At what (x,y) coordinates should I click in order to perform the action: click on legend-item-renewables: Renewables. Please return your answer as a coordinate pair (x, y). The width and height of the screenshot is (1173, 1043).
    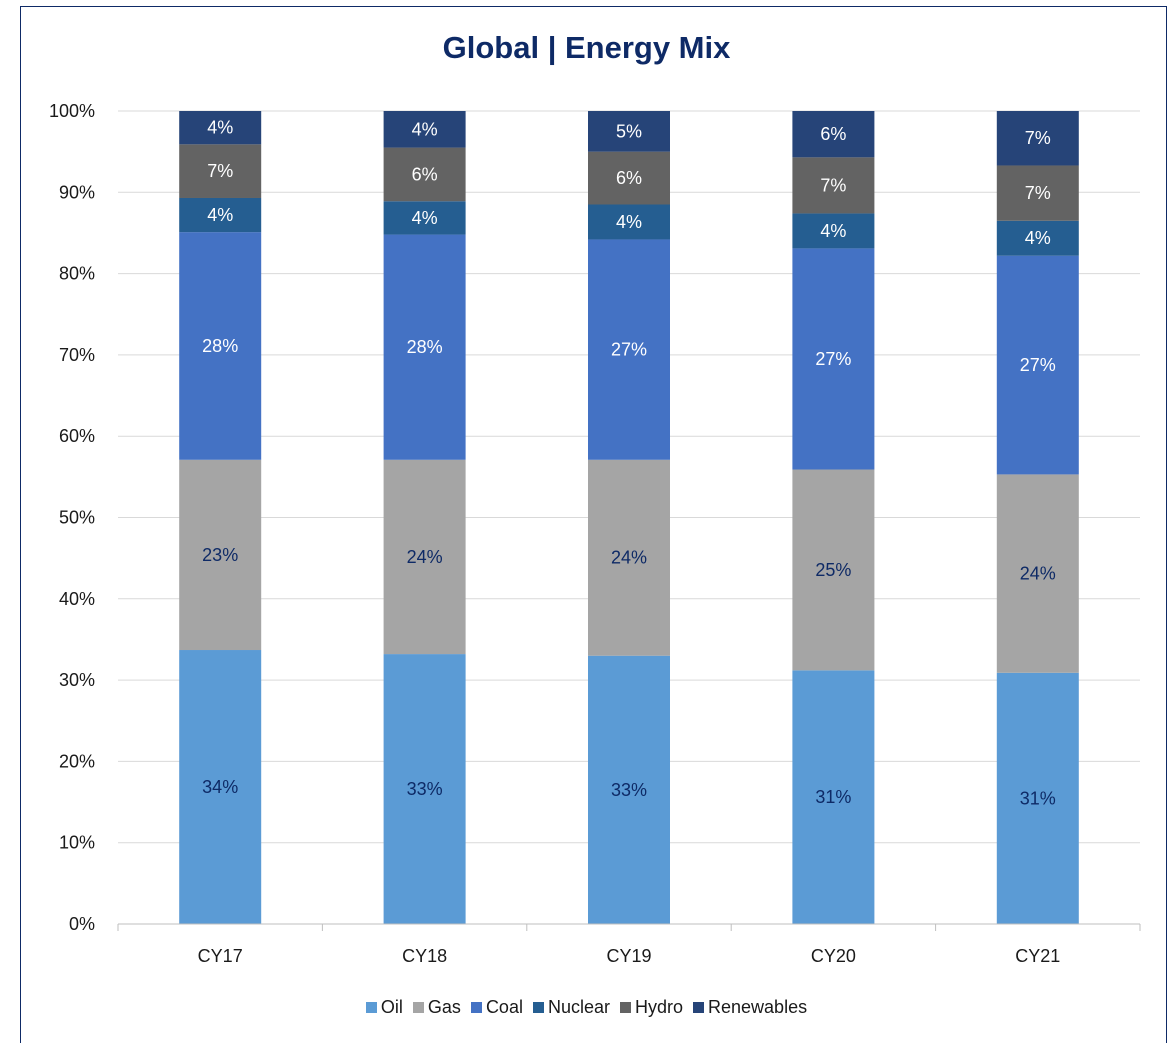
    Looking at the image, I should click on (750, 1007).